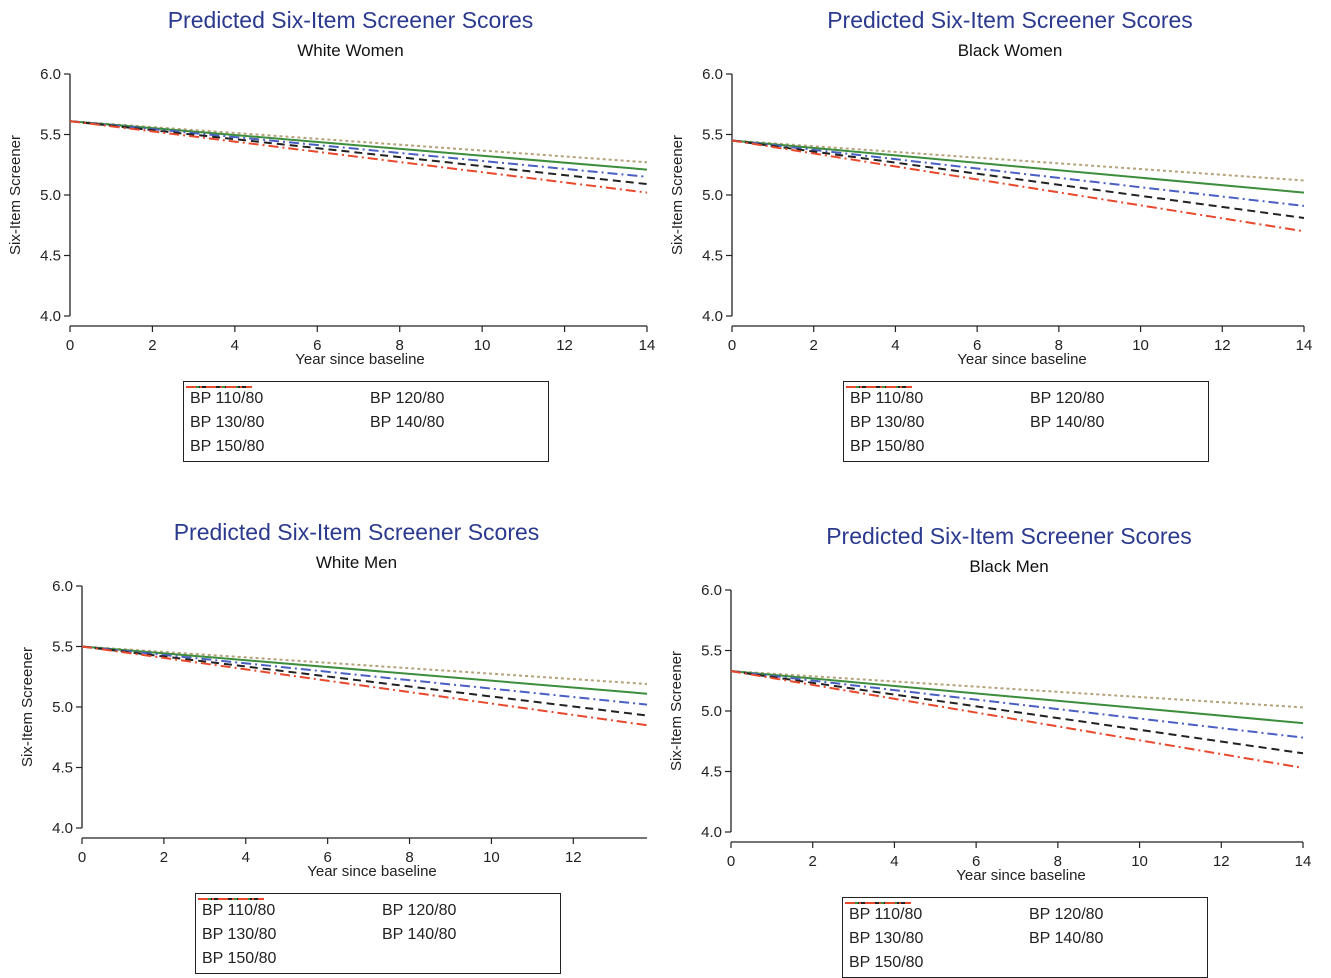 The height and width of the screenshot is (978, 1331). Describe the element at coordinates (356, 562) in the screenshot. I see `chart-subtitle: White Men` at that location.